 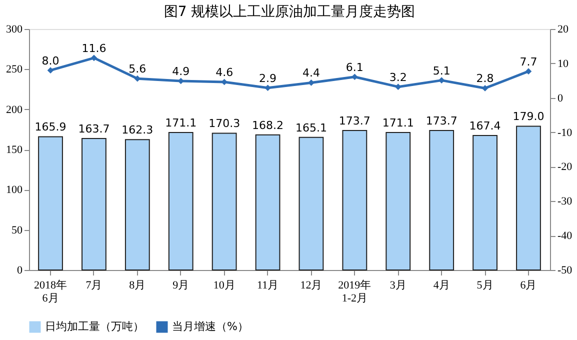 What do you see at coordinates (565, 236) in the screenshot?
I see `y2-tick-label: -40` at bounding box center [565, 236].